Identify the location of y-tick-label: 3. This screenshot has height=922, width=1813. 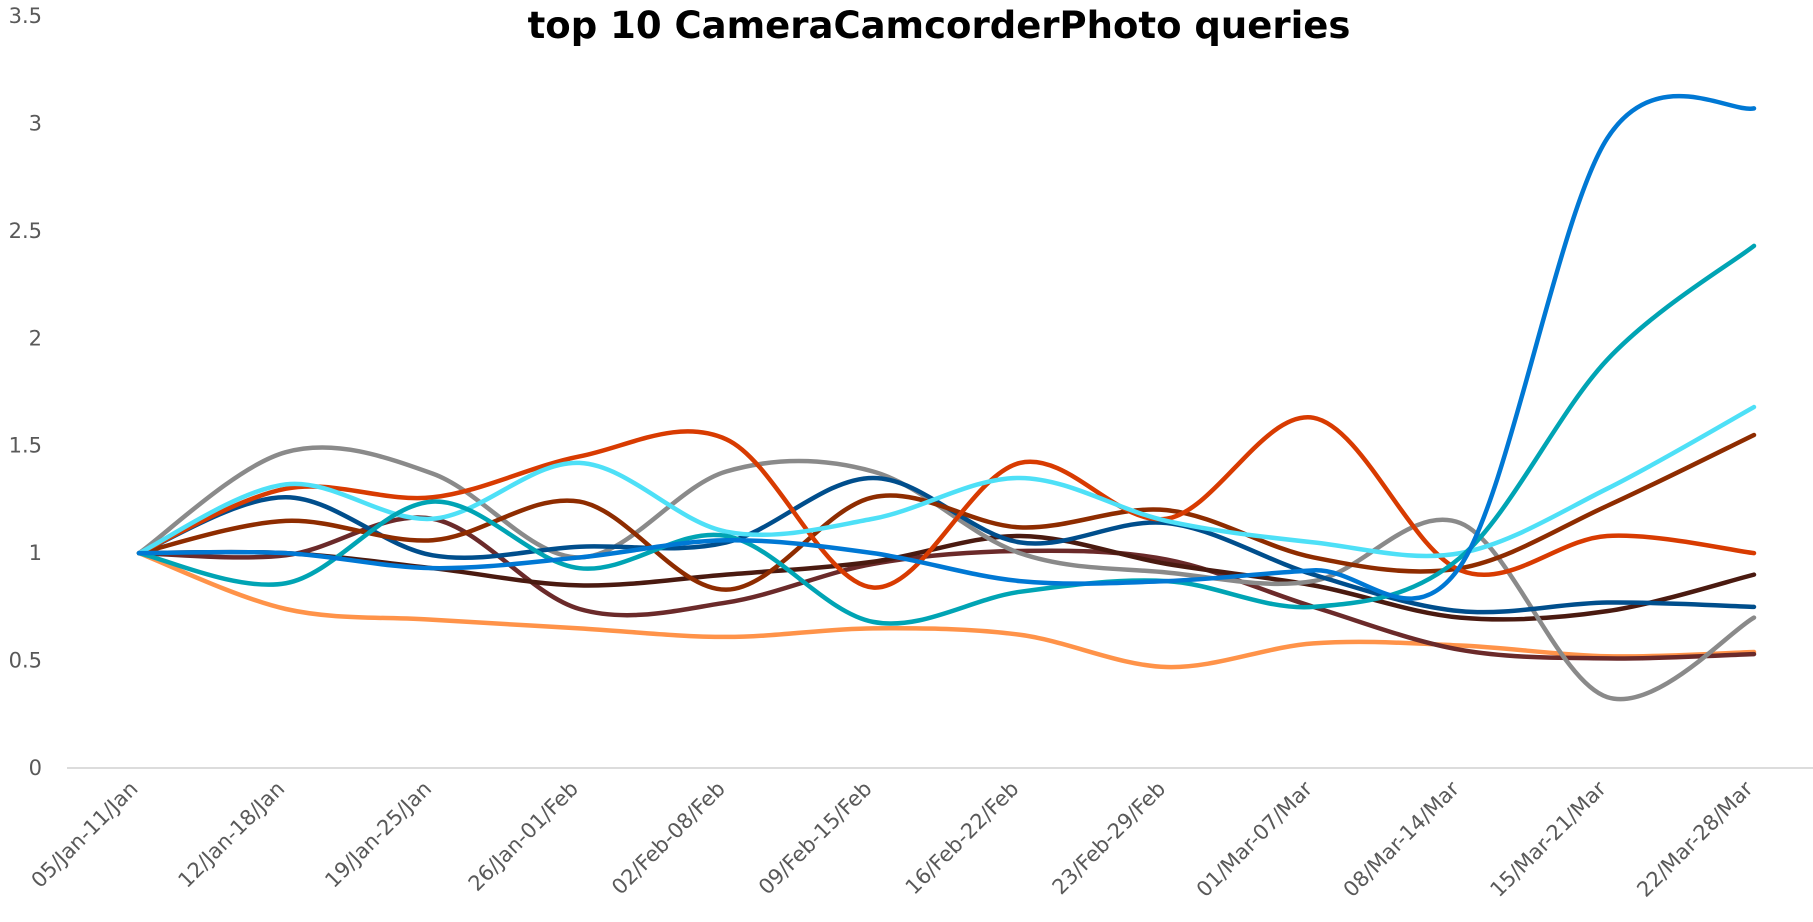
(35, 123).